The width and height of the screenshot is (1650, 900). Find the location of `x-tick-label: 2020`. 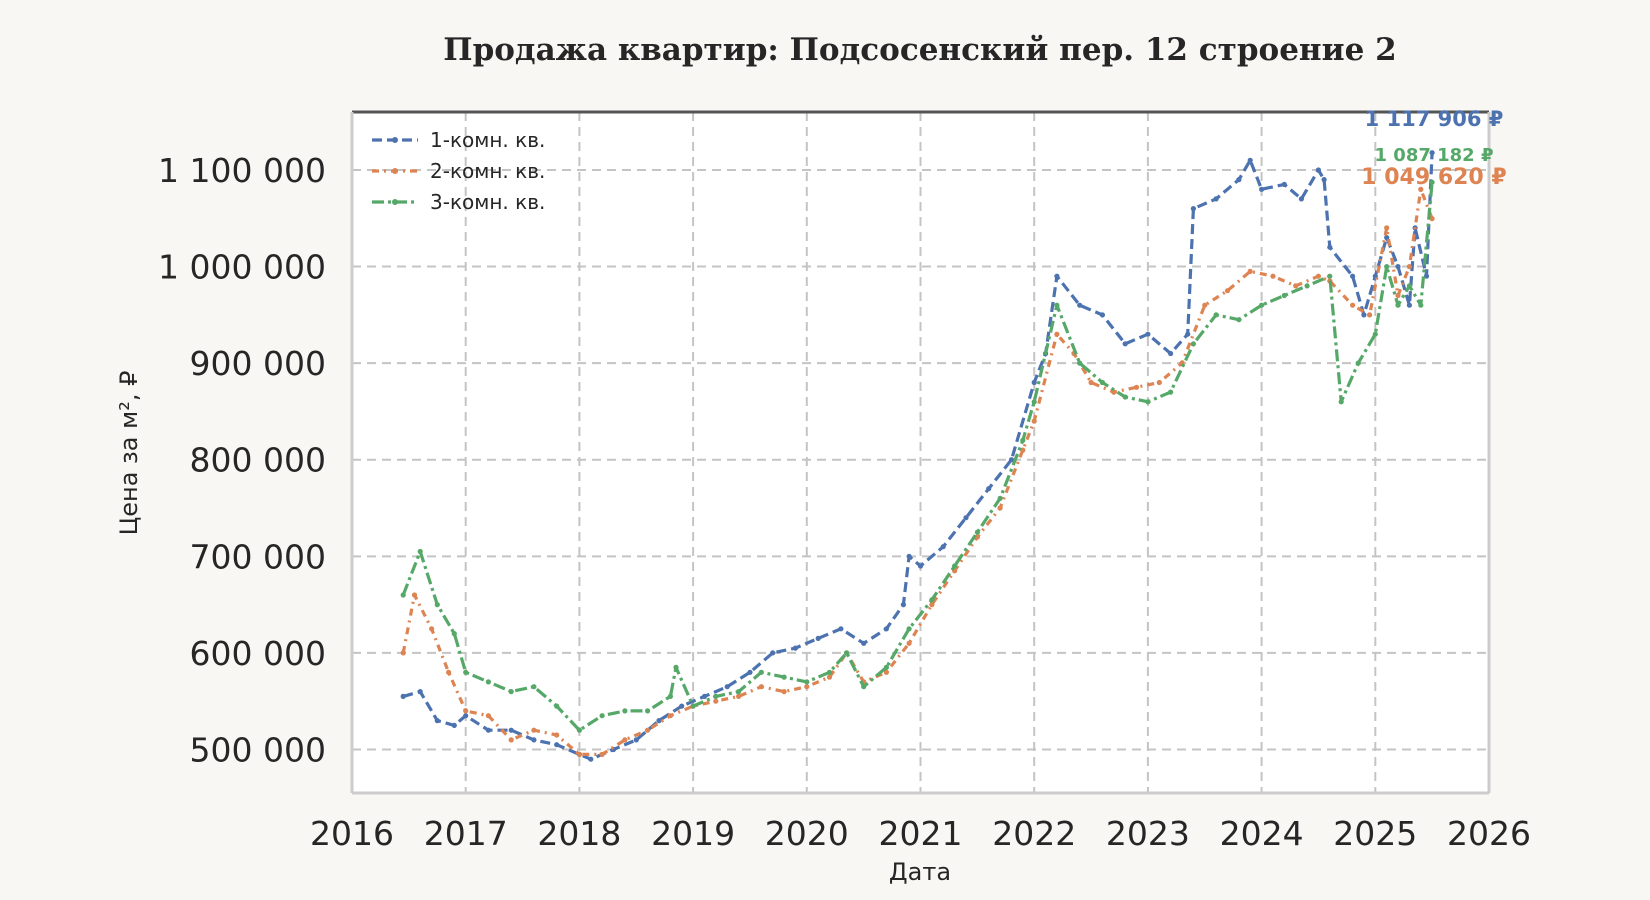

x-tick-label: 2020 is located at coordinates (807, 833).